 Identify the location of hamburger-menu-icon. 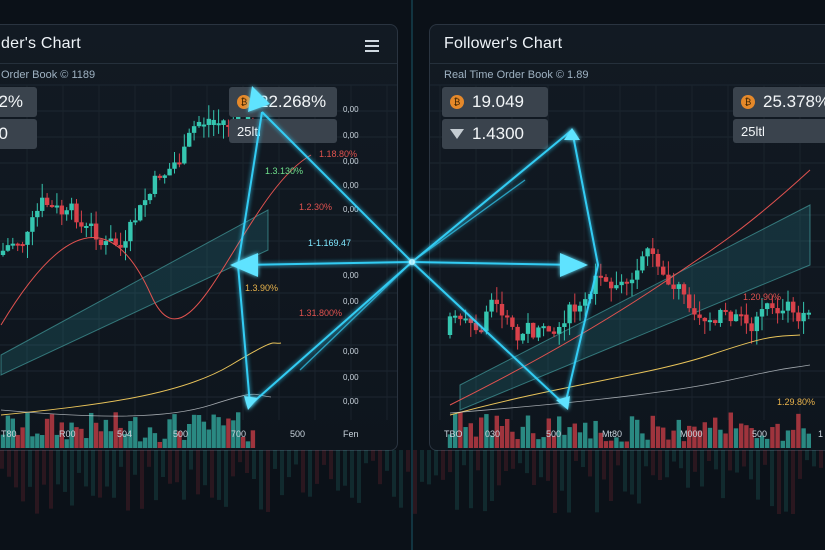
(372, 46).